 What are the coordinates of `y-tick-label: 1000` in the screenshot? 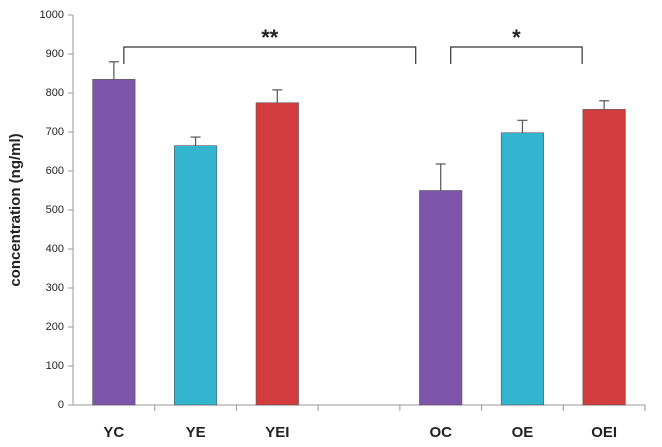 It's located at (52, 15).